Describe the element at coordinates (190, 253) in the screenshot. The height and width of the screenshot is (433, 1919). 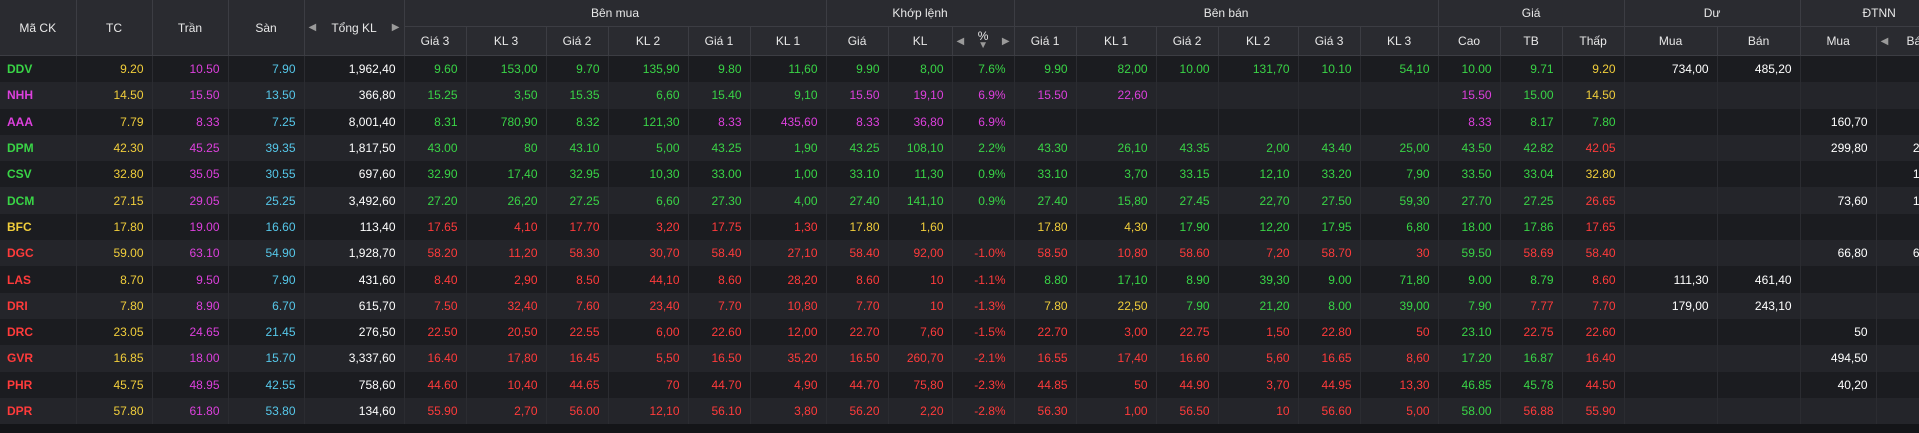
I see `ceiling-price-cell: 63.10` at that location.